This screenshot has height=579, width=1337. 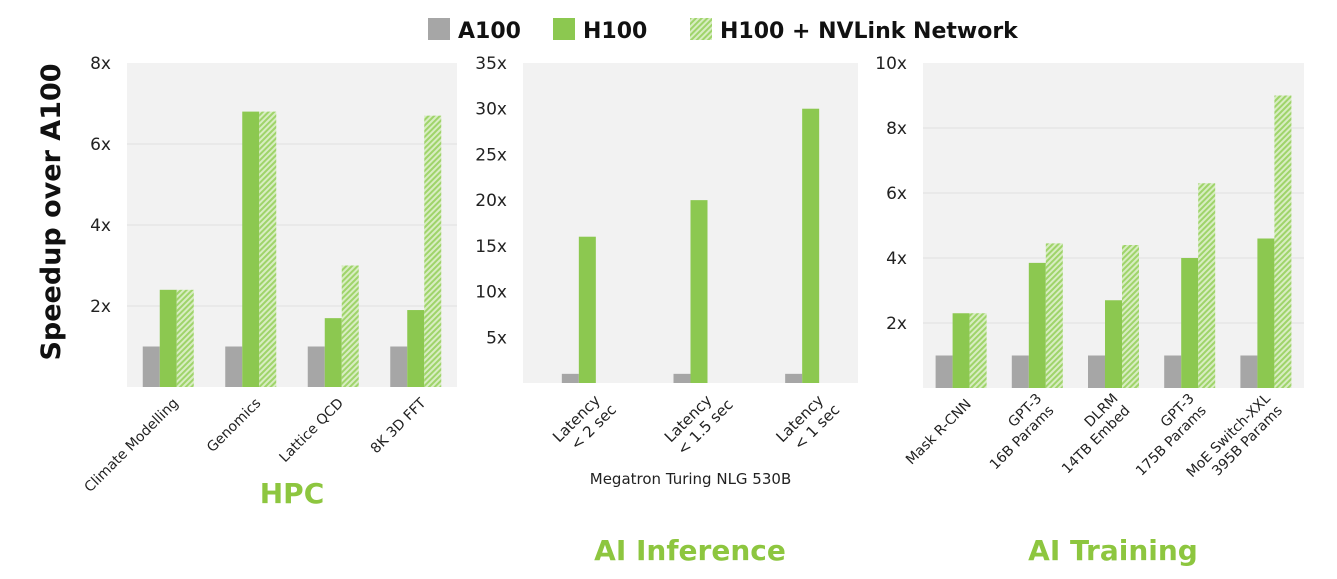 I want to click on legend-label-2: H100 + NVLink Network, so click(x=869, y=31).